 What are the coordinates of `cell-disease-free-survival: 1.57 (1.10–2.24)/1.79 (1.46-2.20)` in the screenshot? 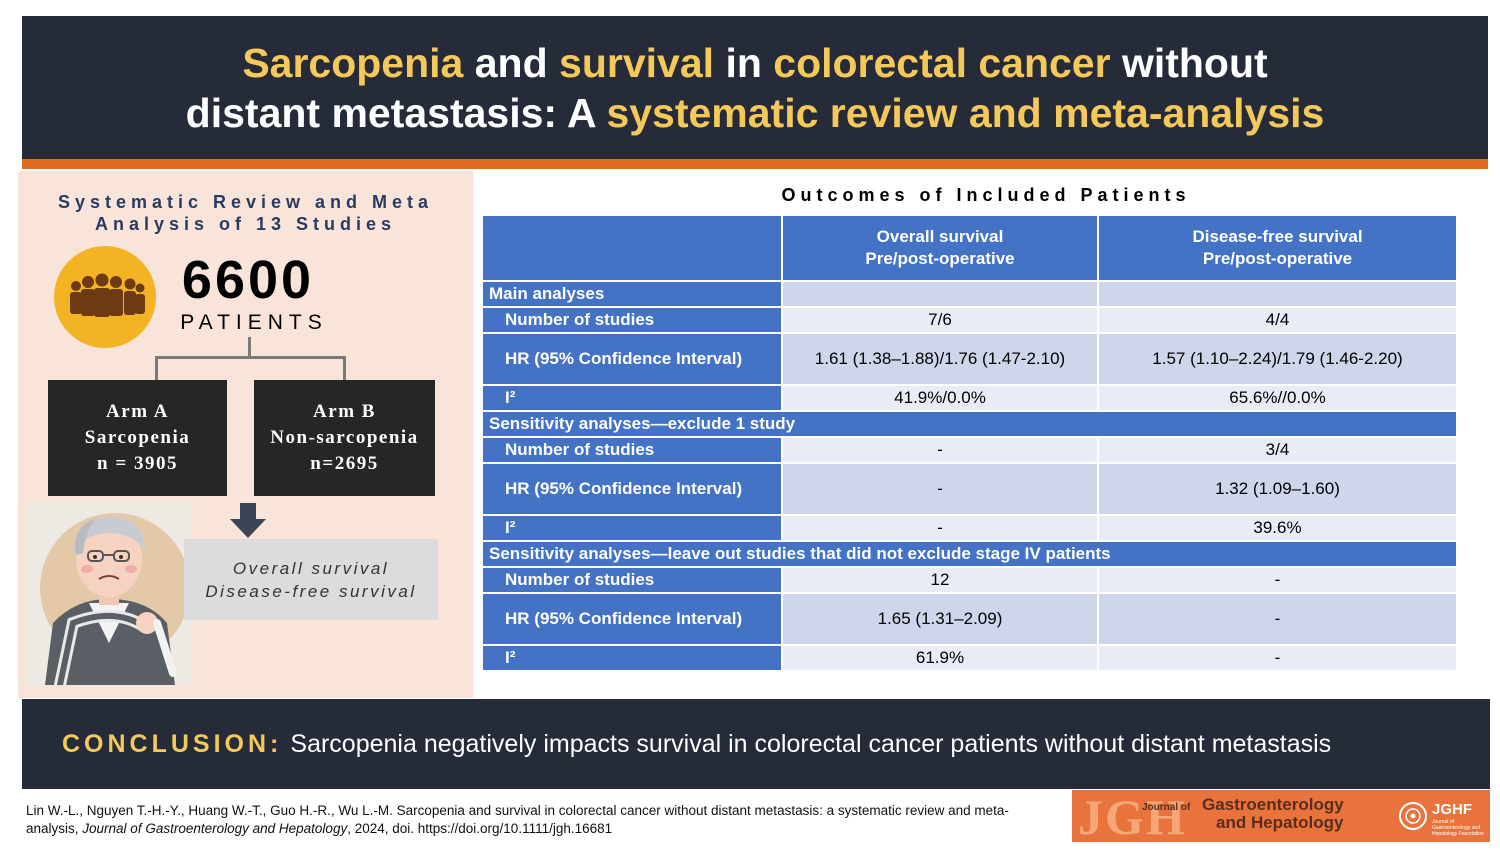 It's located at (1277, 359).